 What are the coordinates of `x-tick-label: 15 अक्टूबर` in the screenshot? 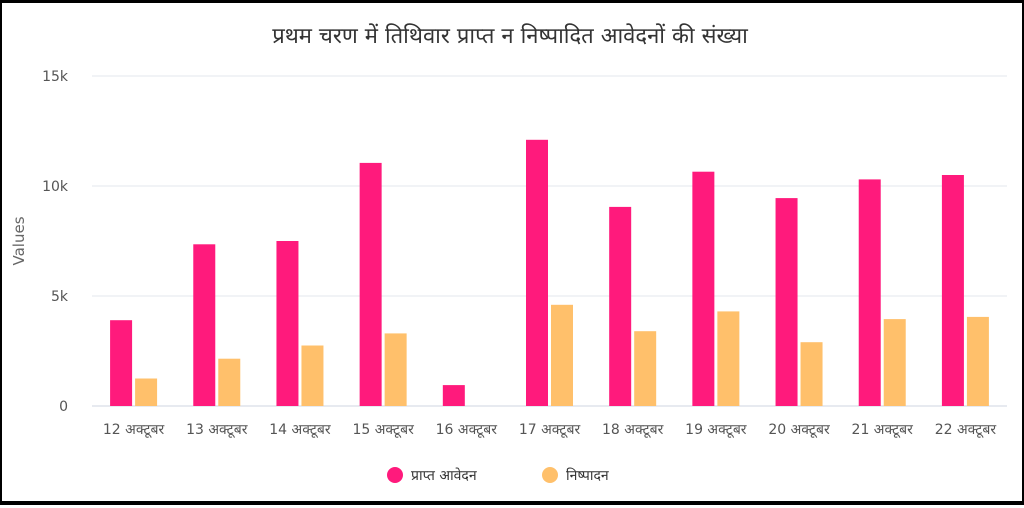 It's located at (383, 430).